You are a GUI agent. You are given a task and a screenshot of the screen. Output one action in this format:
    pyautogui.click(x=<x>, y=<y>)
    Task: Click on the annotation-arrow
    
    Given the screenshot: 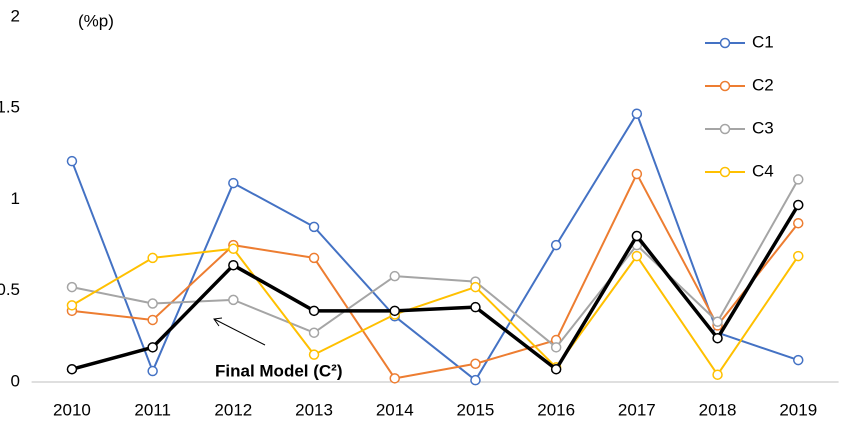 What is the action you would take?
    pyautogui.click(x=239, y=332)
    